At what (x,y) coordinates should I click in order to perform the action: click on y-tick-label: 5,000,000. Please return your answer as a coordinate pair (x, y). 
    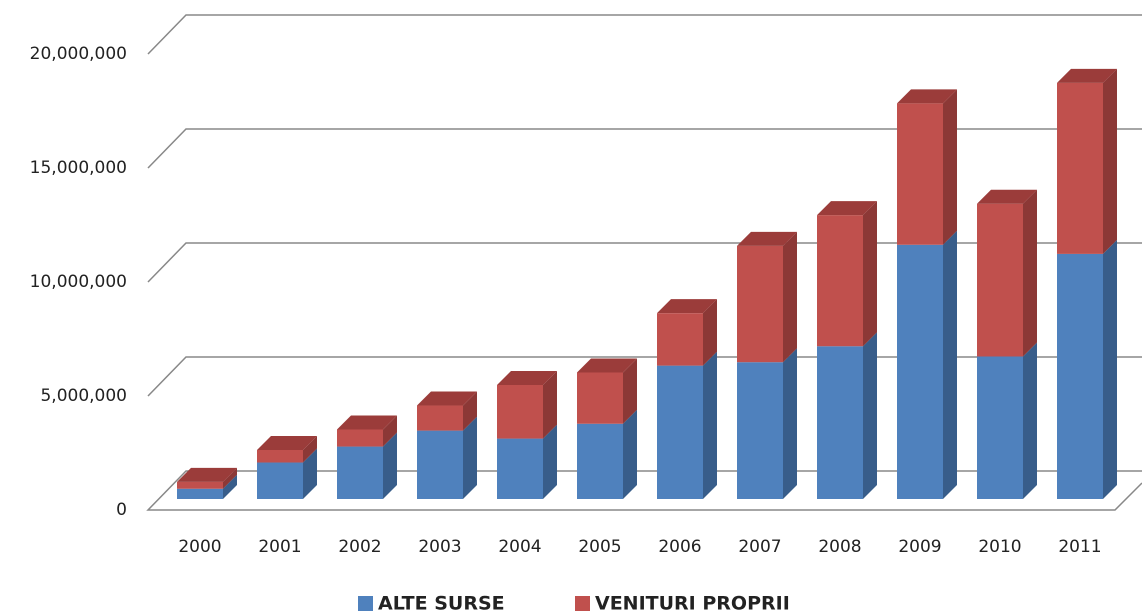
    Looking at the image, I should click on (83, 396).